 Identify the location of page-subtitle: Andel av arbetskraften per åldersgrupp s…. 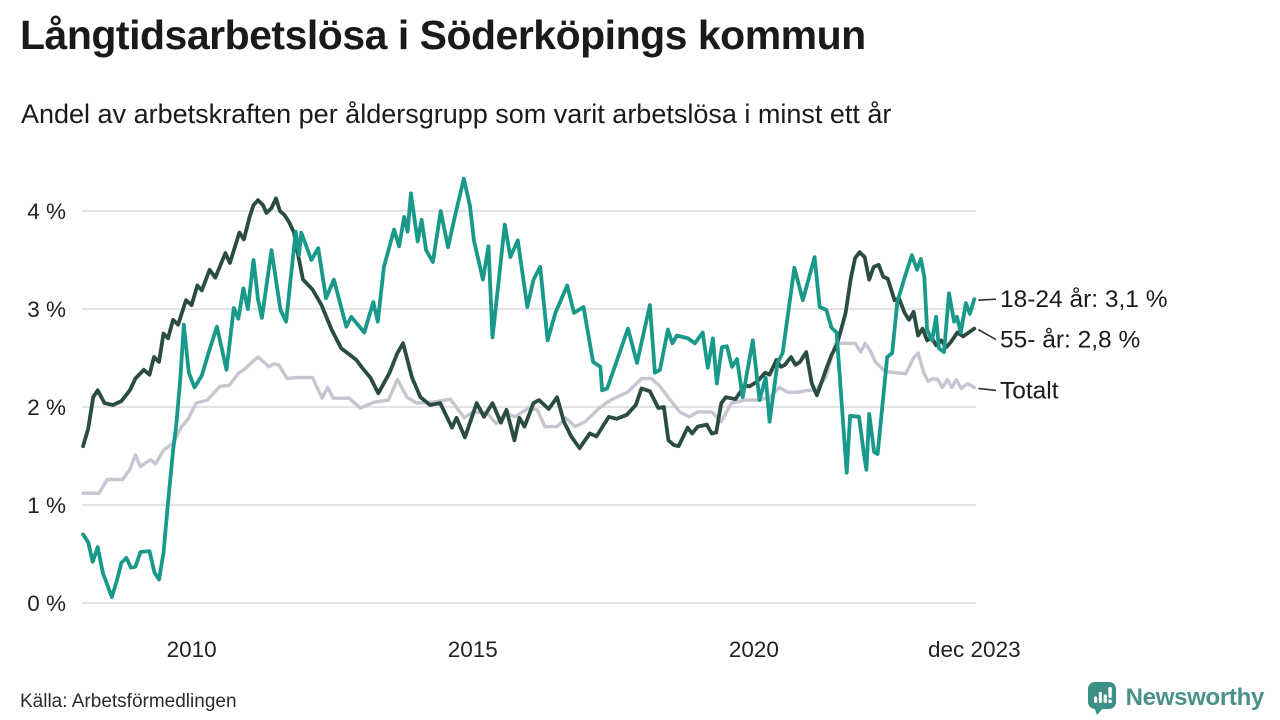
(456, 114).